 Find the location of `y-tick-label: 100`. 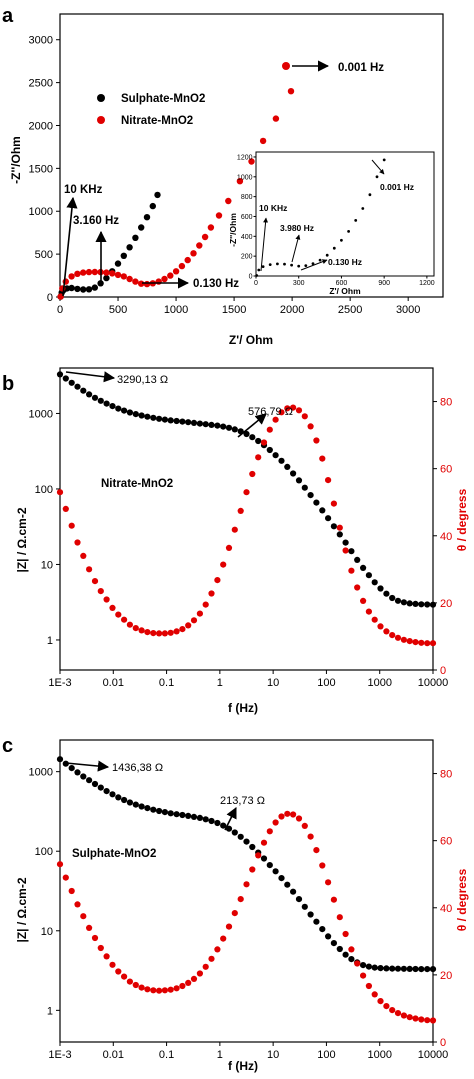

y-tick-label: 100 is located at coordinates (44, 852).